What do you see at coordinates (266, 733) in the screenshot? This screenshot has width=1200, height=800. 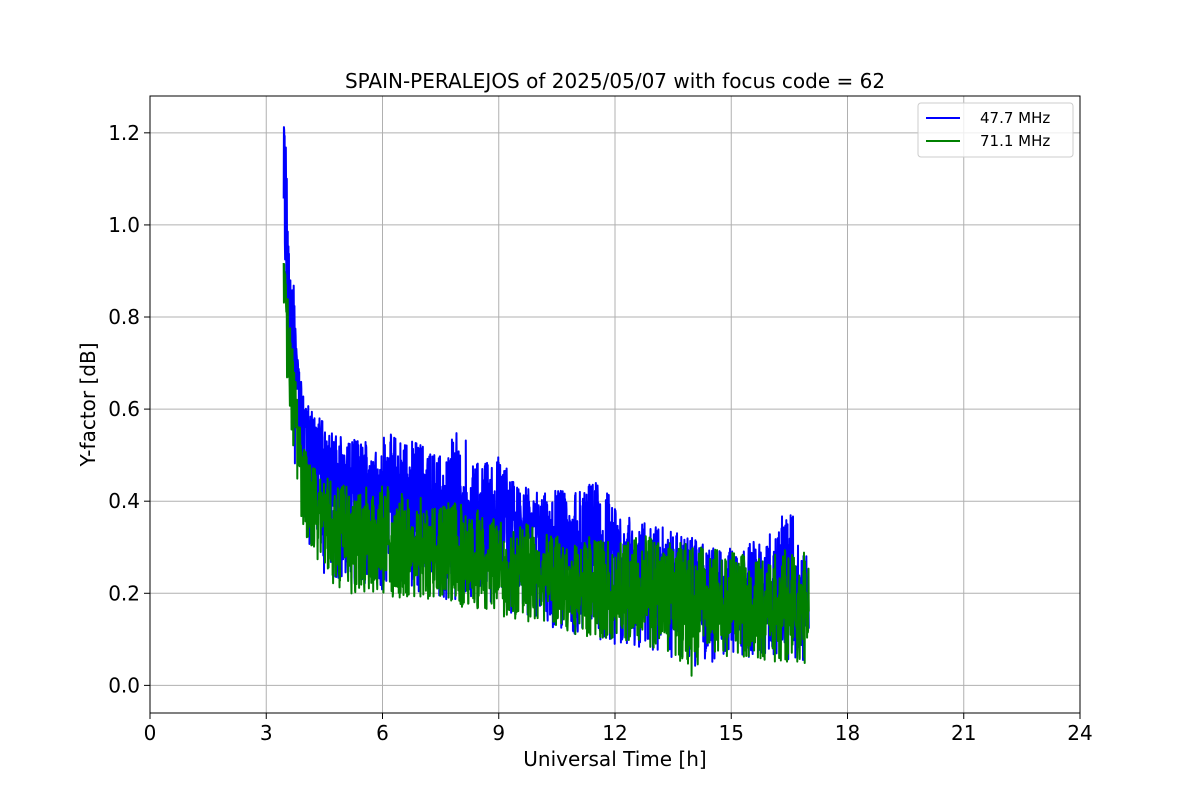 I see `x-tick-label: 3` at bounding box center [266, 733].